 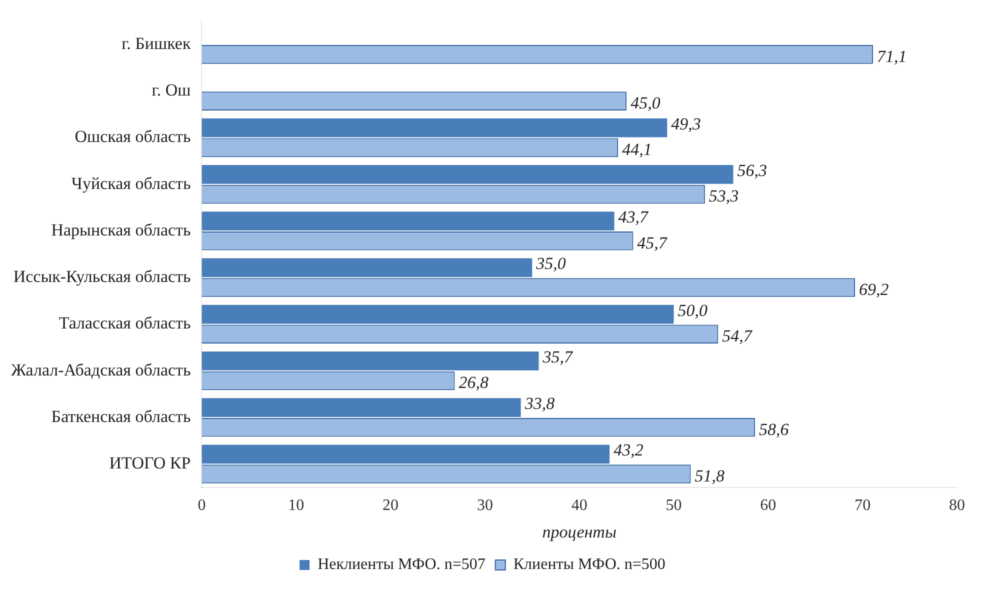 I want to click on data-label: 53,3, so click(x=723, y=196).